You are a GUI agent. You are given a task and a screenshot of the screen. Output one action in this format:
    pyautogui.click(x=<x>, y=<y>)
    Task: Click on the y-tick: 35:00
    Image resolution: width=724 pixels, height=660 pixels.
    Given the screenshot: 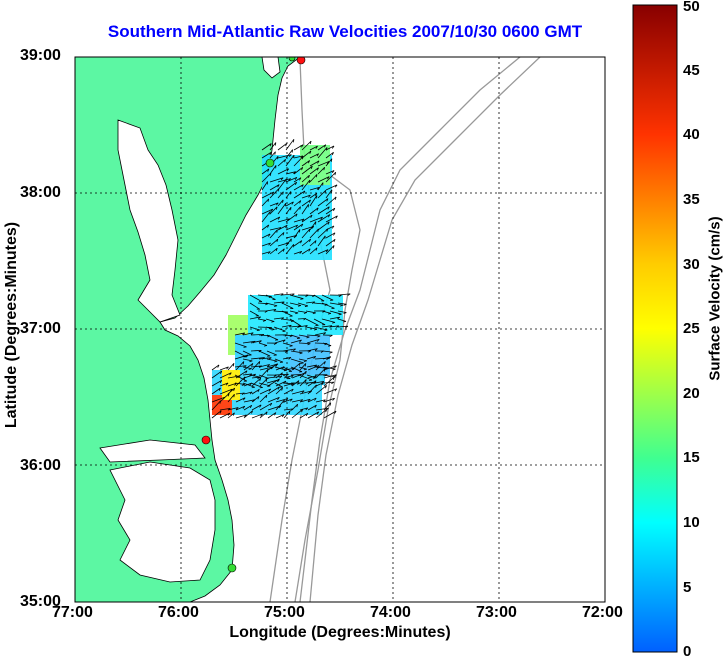 What is the action you would take?
    pyautogui.click(x=40, y=602)
    